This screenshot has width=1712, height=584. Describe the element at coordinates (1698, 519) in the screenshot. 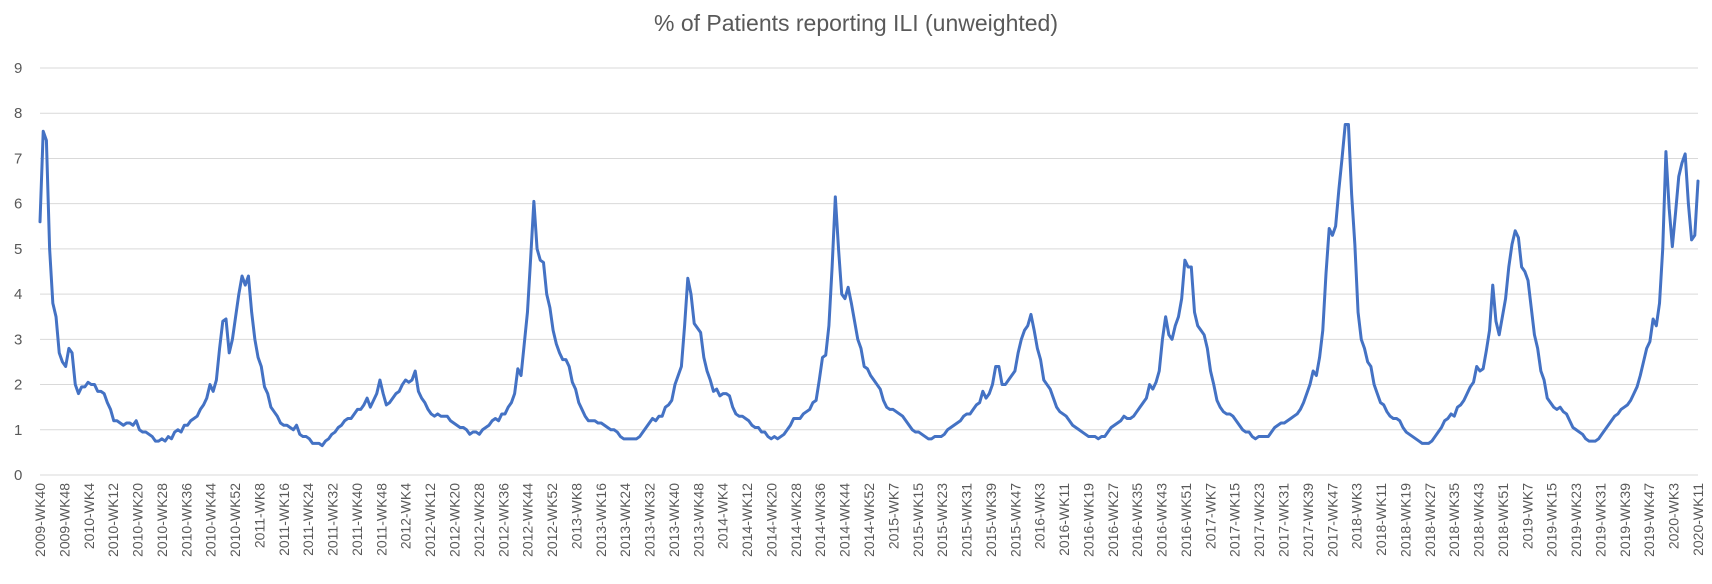

I see `x-tick-label: 2020-WK11` at that location.